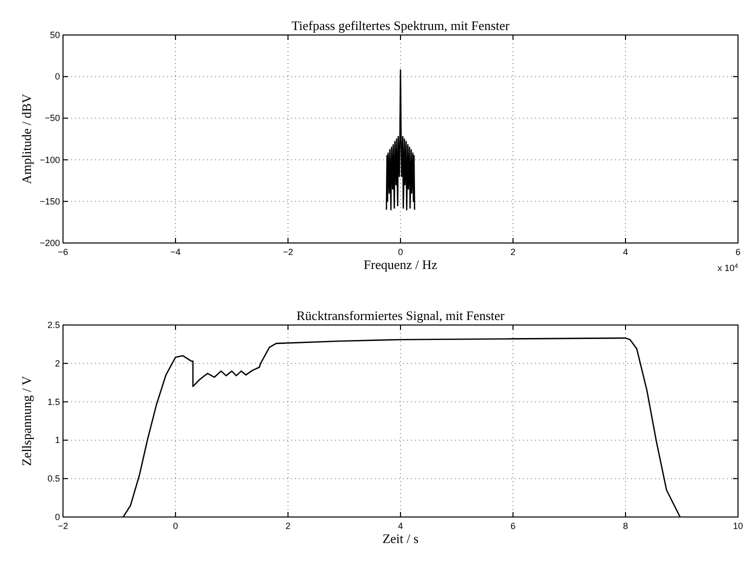  Describe the element at coordinates (50, 243) in the screenshot. I see `y-tick-label: −200` at that location.